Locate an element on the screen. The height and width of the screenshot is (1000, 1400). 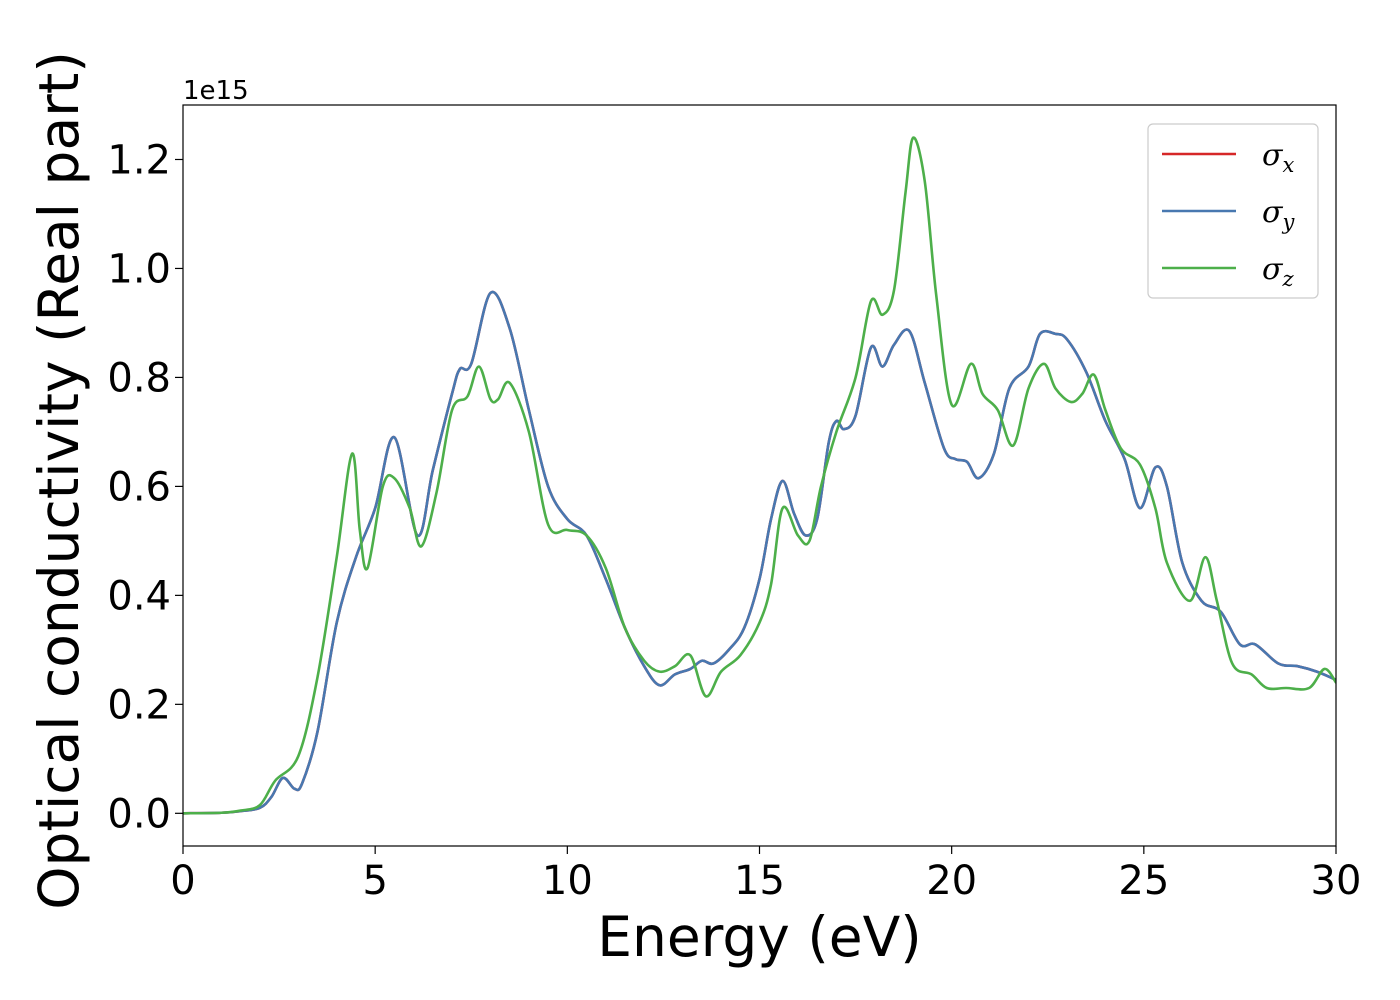
x-tick-label: 15 is located at coordinates (759, 881).